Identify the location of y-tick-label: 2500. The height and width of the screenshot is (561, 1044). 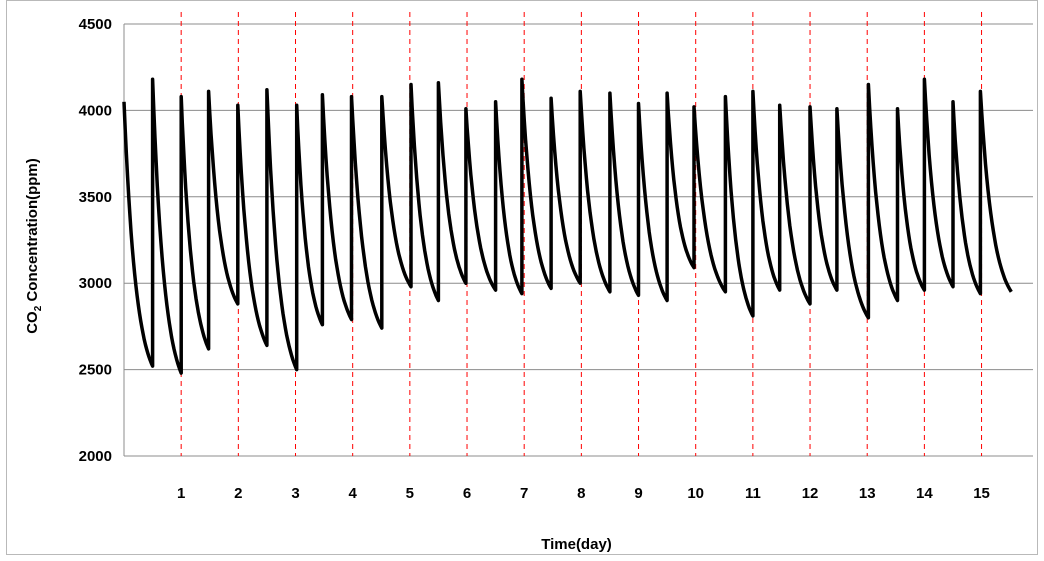
(95, 370).